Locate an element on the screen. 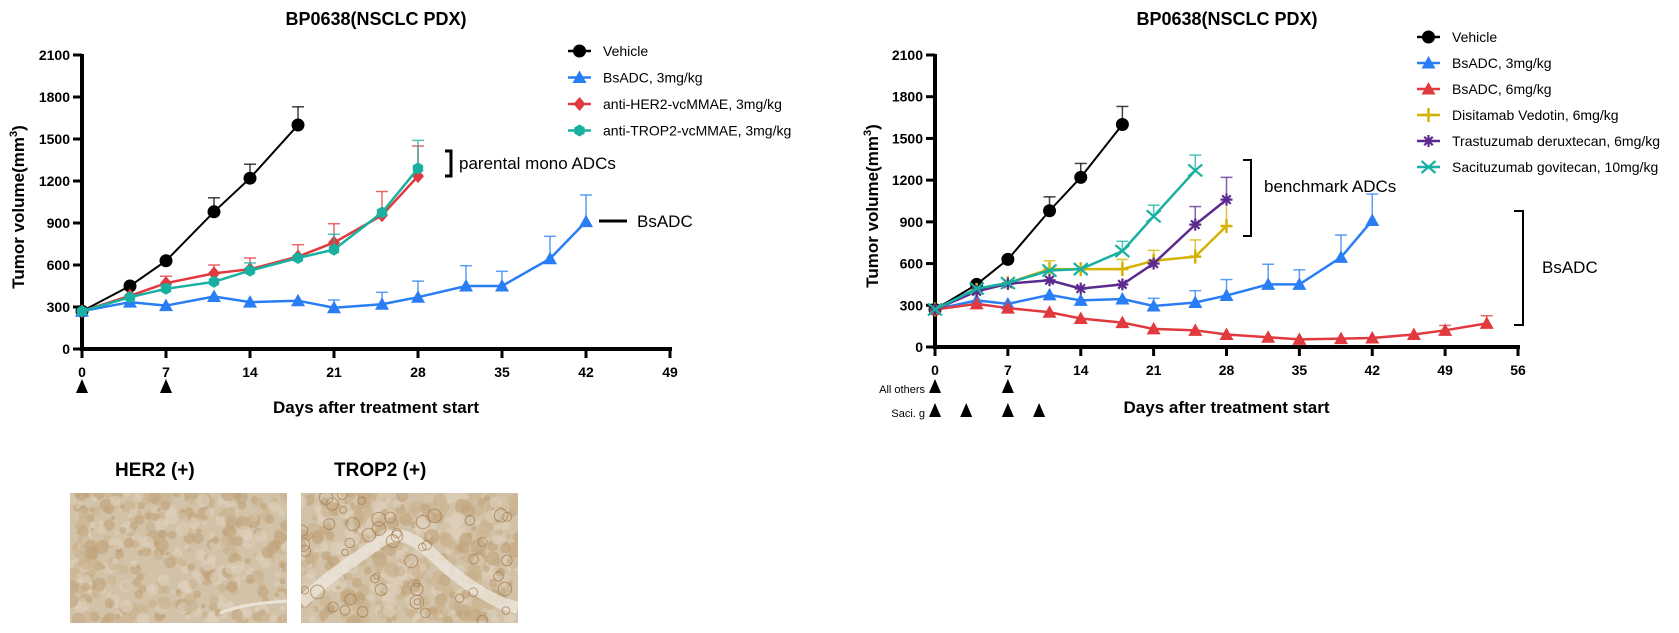 The height and width of the screenshot is (633, 1679). legend-label: Trastuzumab deruxtecan, 6mg/kg is located at coordinates (1556, 141).